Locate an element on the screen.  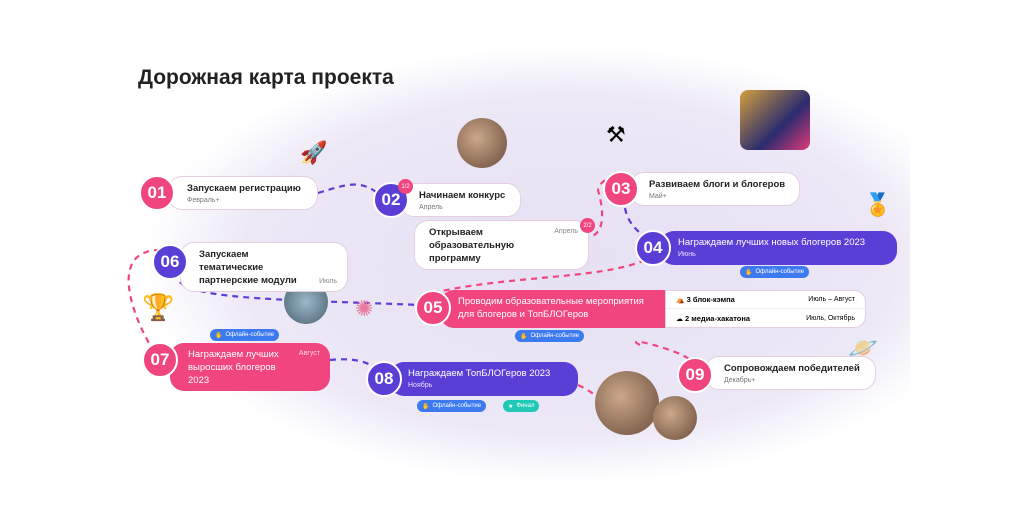
step-number: 06 is located at coordinates (170, 262).